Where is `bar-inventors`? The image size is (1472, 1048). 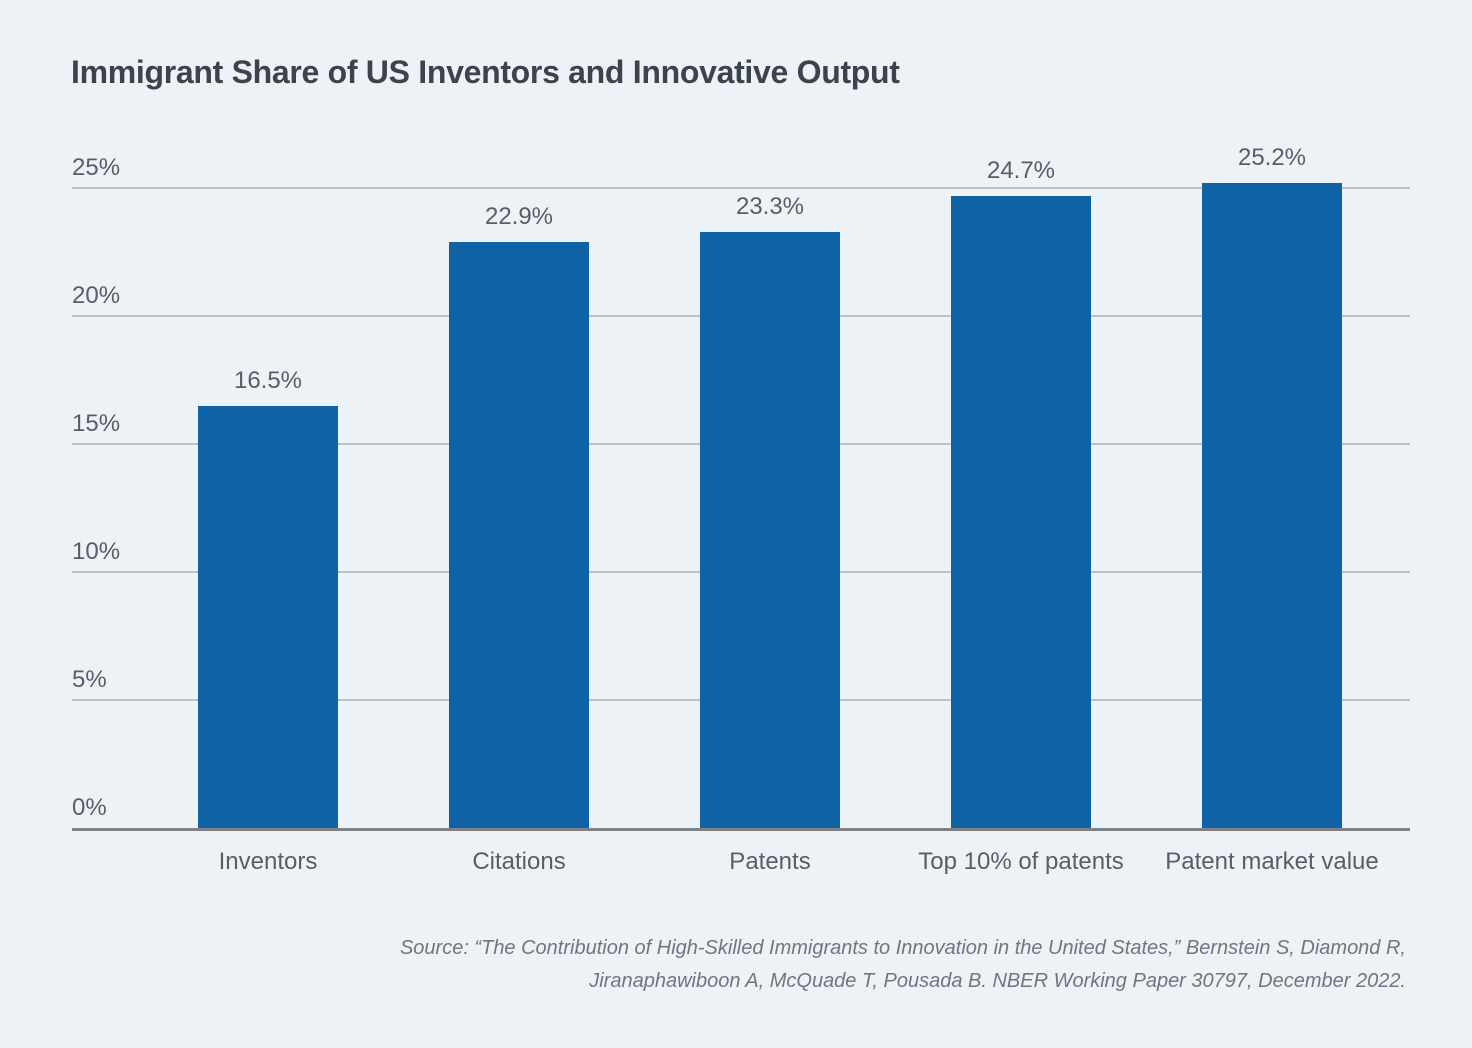 bar-inventors is located at coordinates (268, 616).